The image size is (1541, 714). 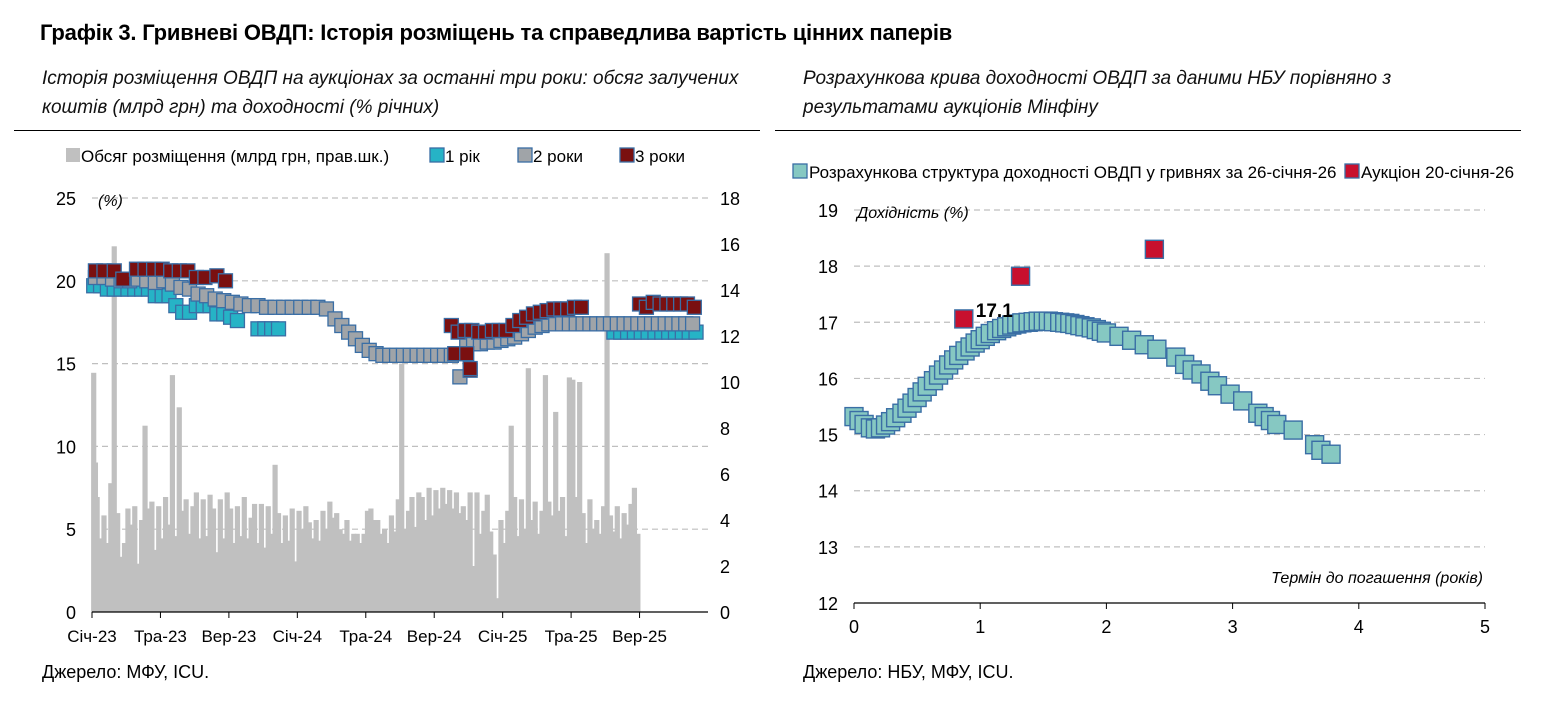 I want to click on left-y-tick-label: 20, so click(x=66, y=282).